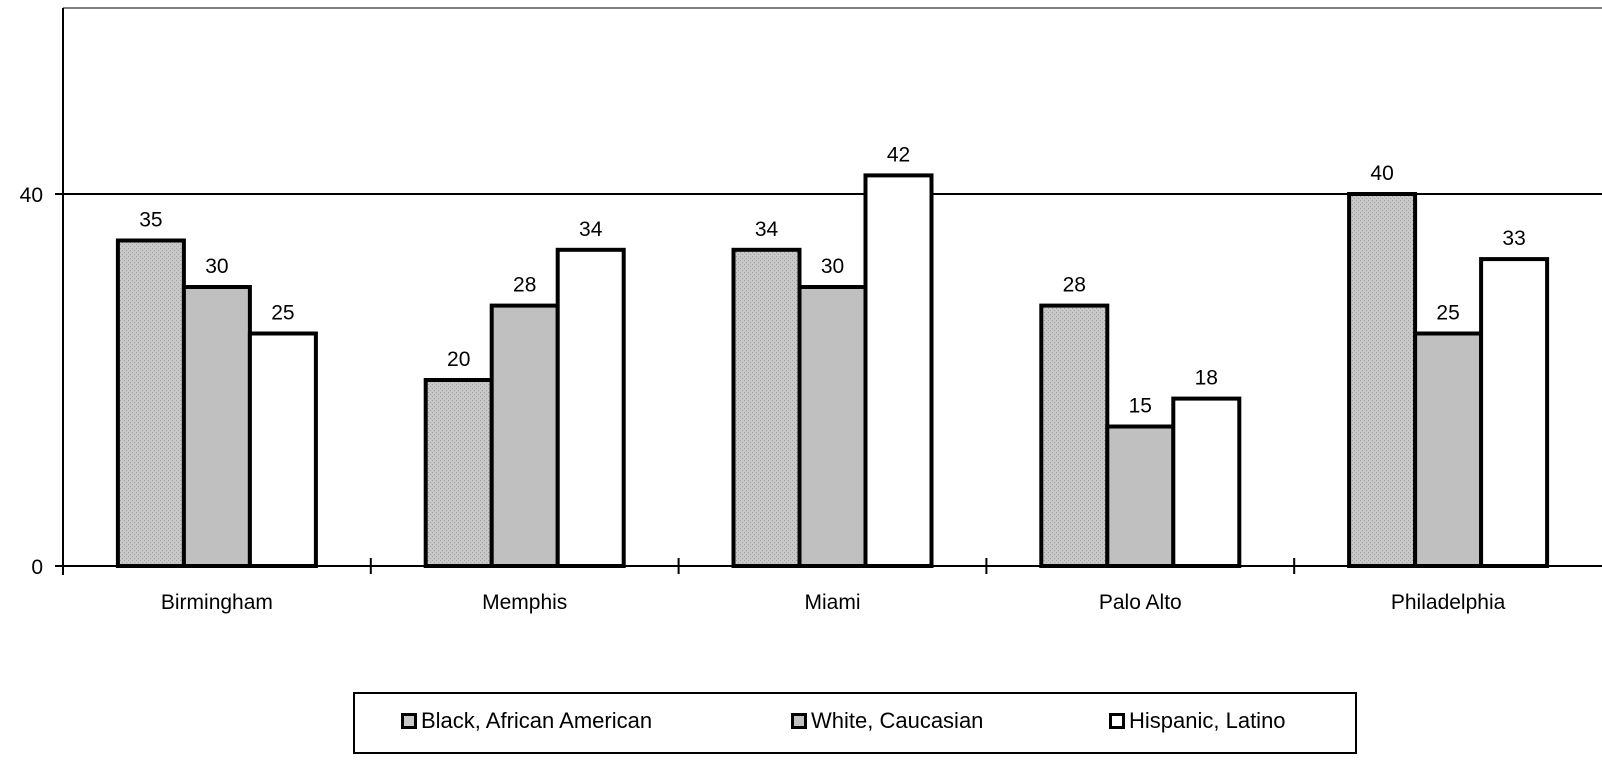  What do you see at coordinates (1206, 482) in the screenshot?
I see `bar-palo-alto-s2` at bounding box center [1206, 482].